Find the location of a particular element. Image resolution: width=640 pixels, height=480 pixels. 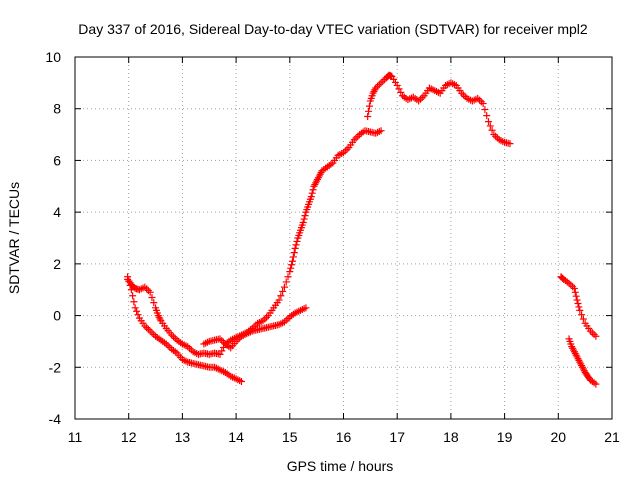

x-tick-label: 20 is located at coordinates (559, 437).